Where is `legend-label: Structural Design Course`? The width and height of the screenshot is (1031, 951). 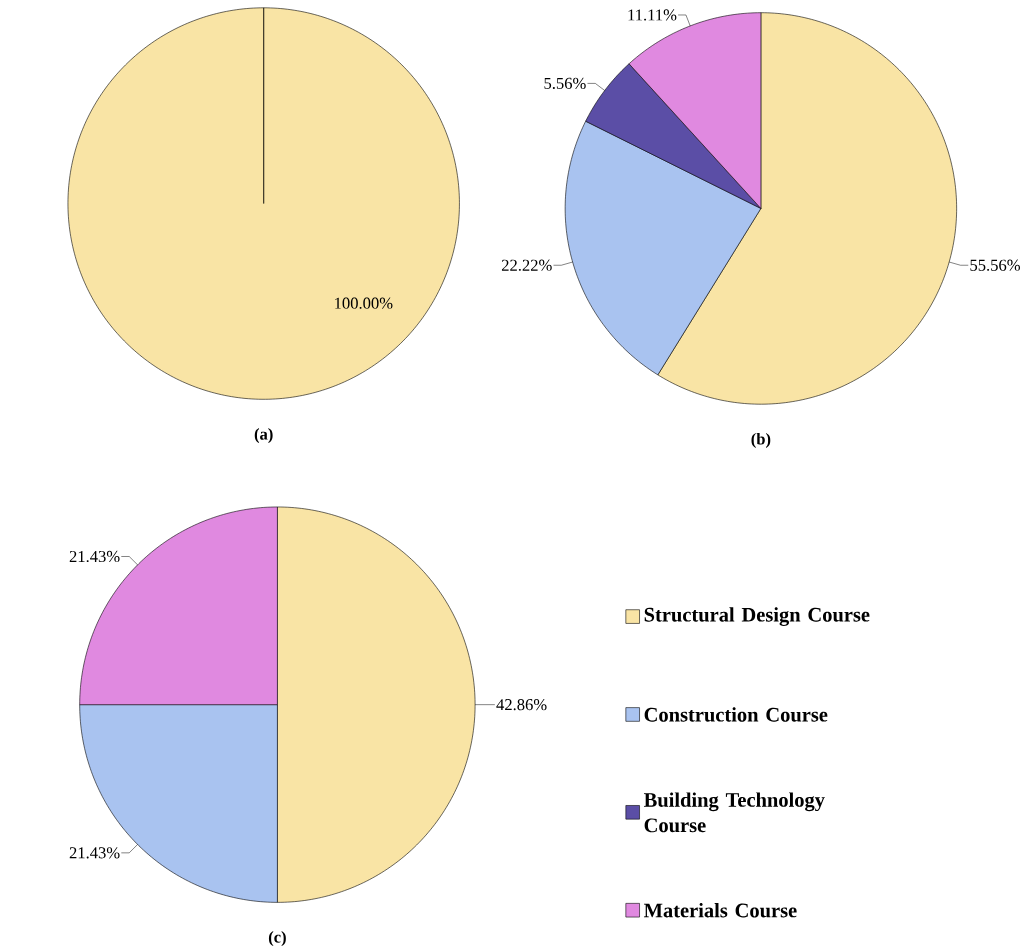 legend-label: Structural Design Course is located at coordinates (757, 616).